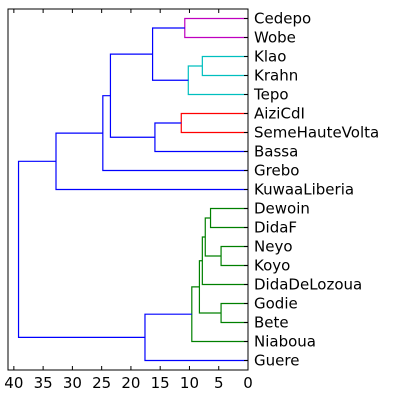  Describe the element at coordinates (248, 383) in the screenshot. I see `x-tick-label: 0` at that location.